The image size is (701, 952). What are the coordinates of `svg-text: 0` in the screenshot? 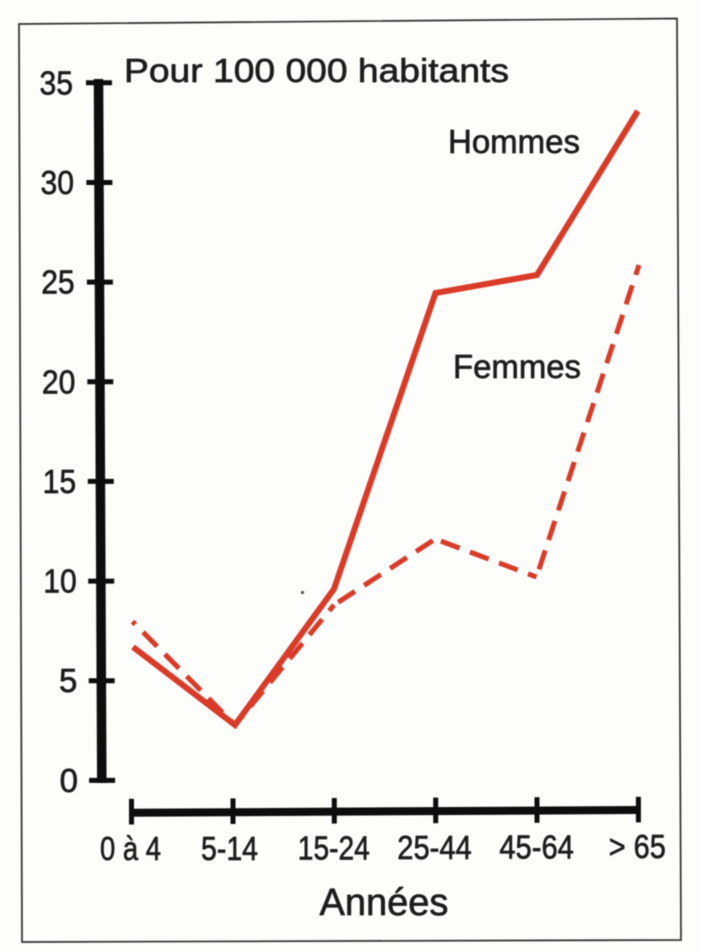 It's located at (69, 780).